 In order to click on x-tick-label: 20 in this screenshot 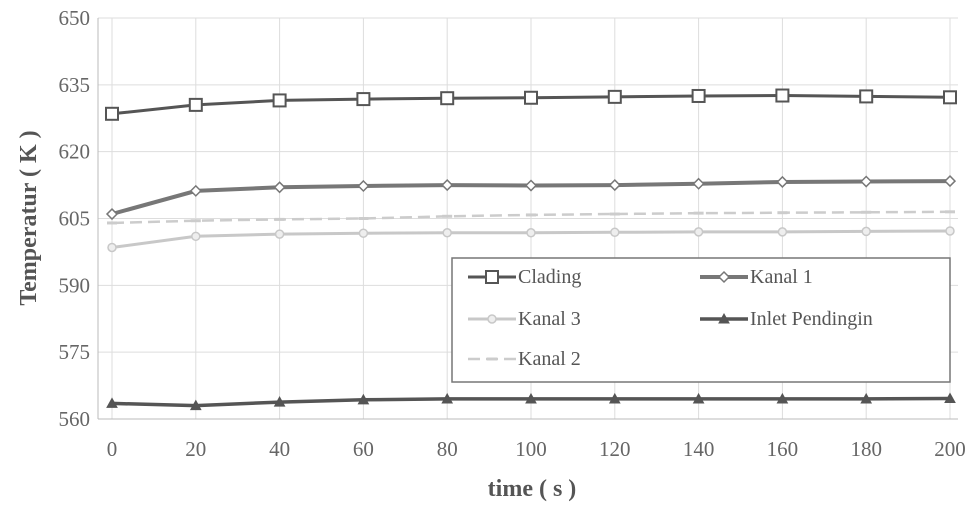, I will do `click(195, 449)`.